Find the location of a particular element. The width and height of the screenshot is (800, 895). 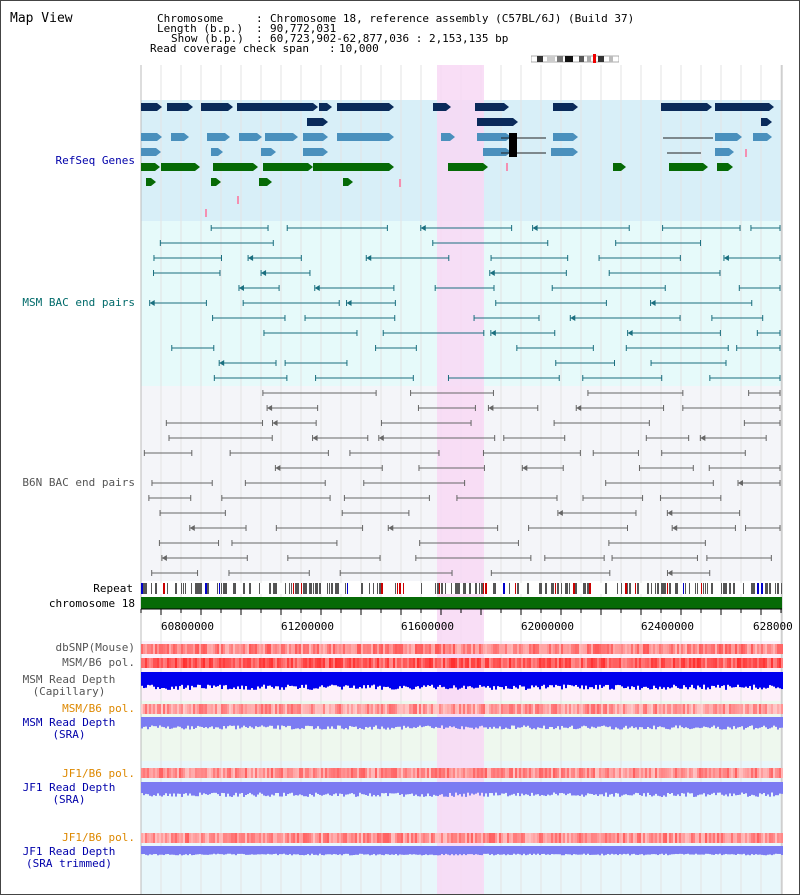

track-label-b6n-bac: B6N BAC end pairs is located at coordinates (78, 482).